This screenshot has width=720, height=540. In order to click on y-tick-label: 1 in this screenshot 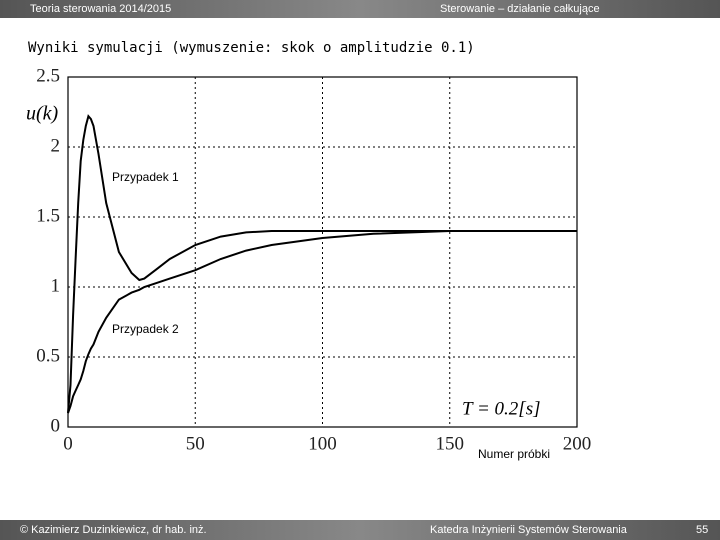, I will do `click(56, 285)`.